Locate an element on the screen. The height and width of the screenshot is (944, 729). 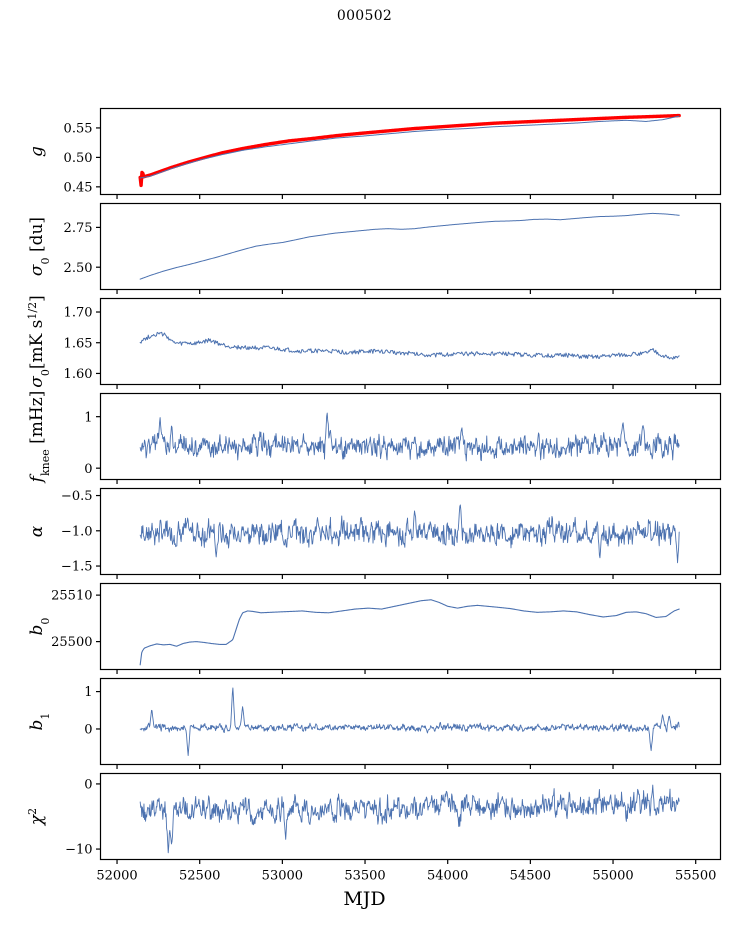
y-tick-label: 1.70 is located at coordinates (78, 313).